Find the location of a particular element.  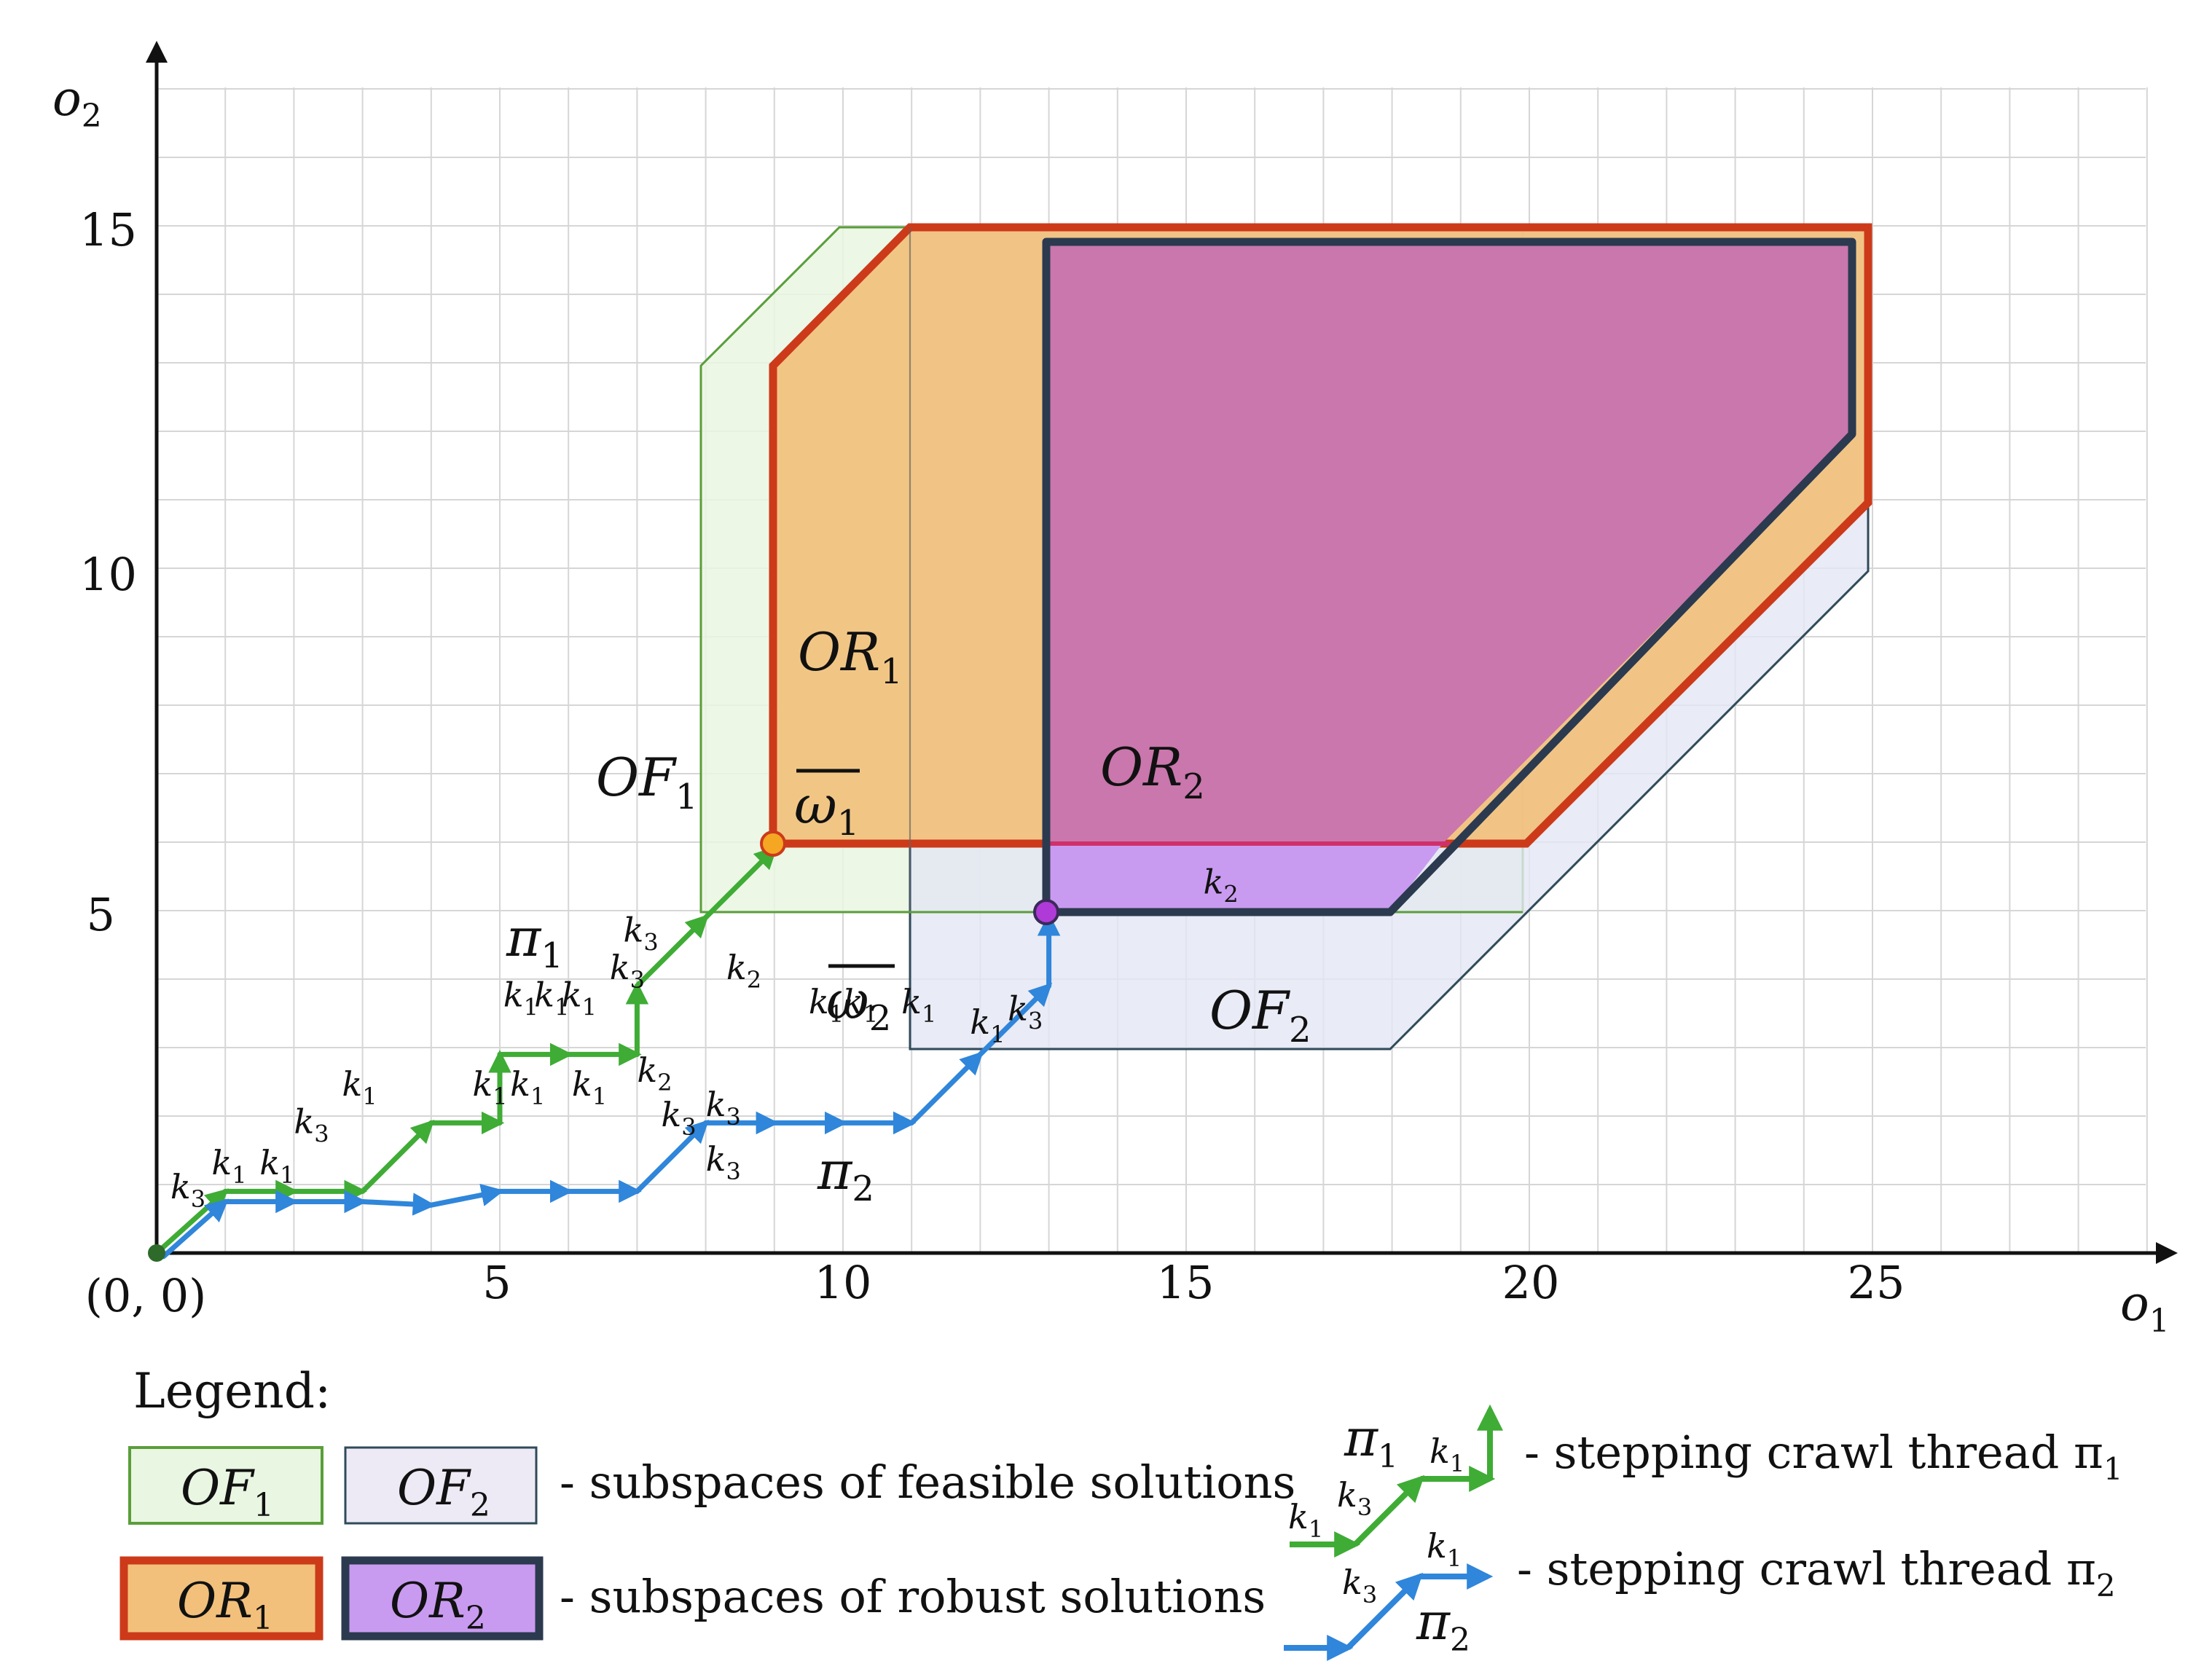

legend-of2-swatch is located at coordinates (441, 1485).